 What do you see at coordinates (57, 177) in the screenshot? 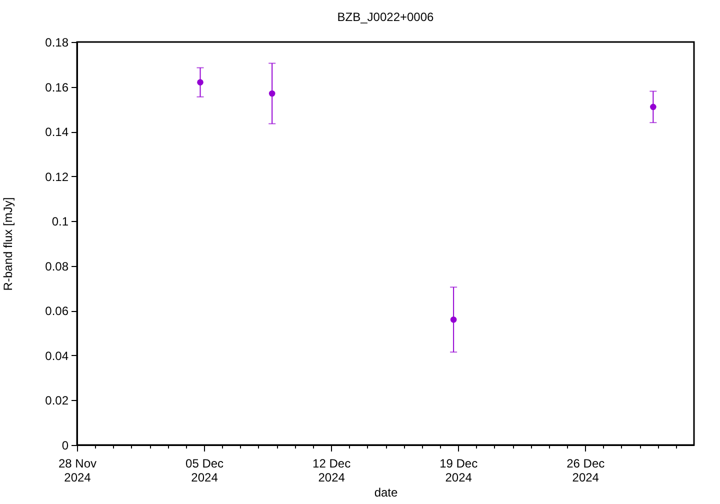
I see `y-tick-label: 0.12` at bounding box center [57, 177].